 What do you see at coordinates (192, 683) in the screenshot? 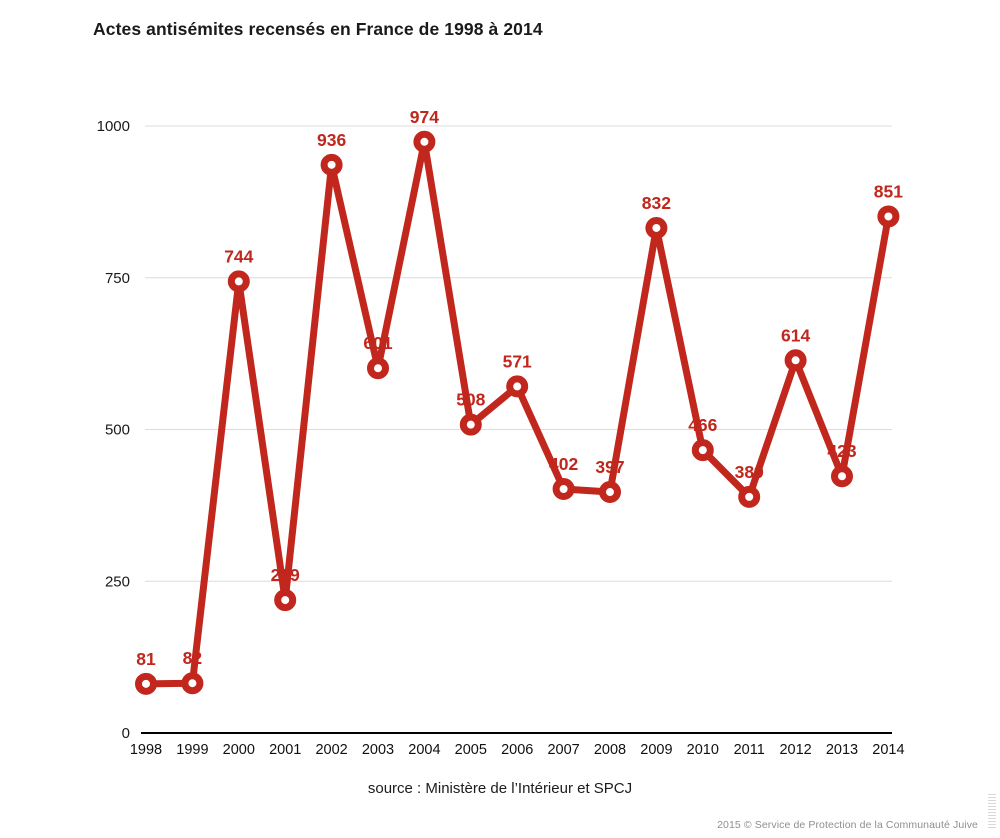
I see `data-point-1999` at bounding box center [192, 683].